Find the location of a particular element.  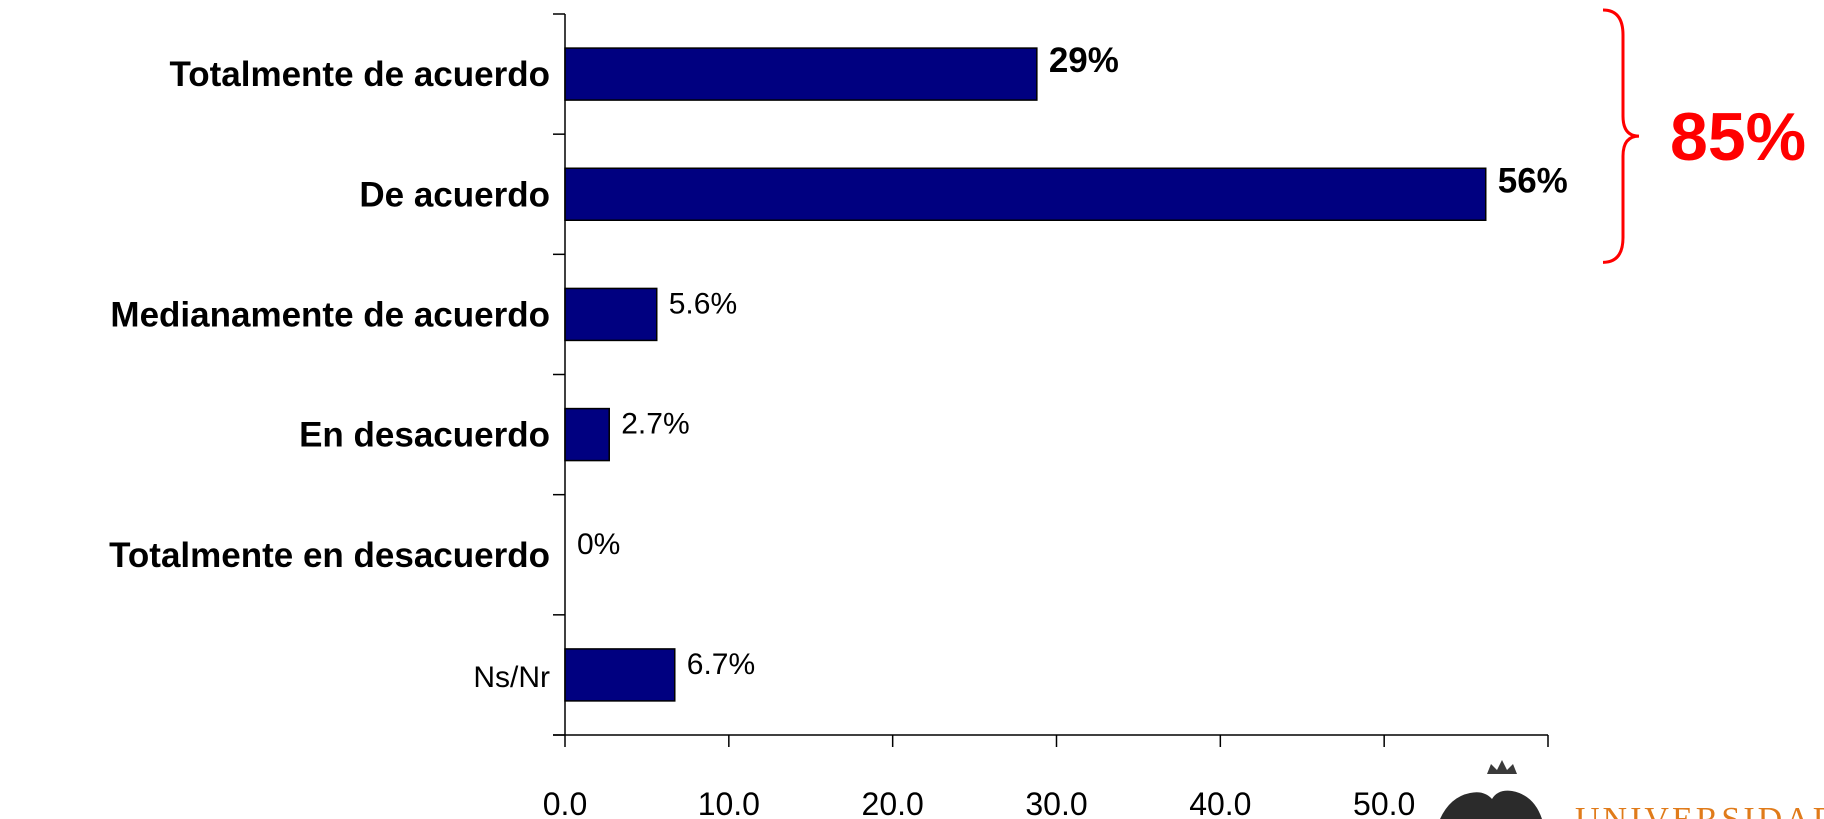

data-label: 0% is located at coordinates (598, 544).